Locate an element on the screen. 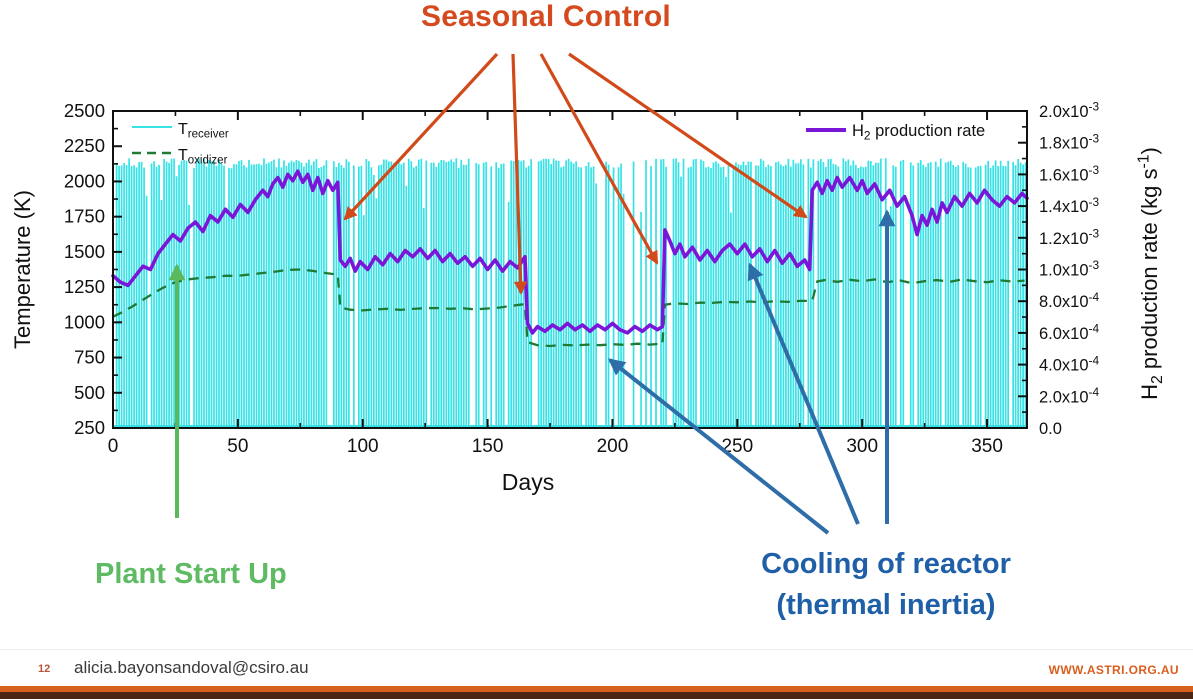  cooling-of-reactor-label: Cooling of reactor (thermal inertia) is located at coordinates (886, 585).